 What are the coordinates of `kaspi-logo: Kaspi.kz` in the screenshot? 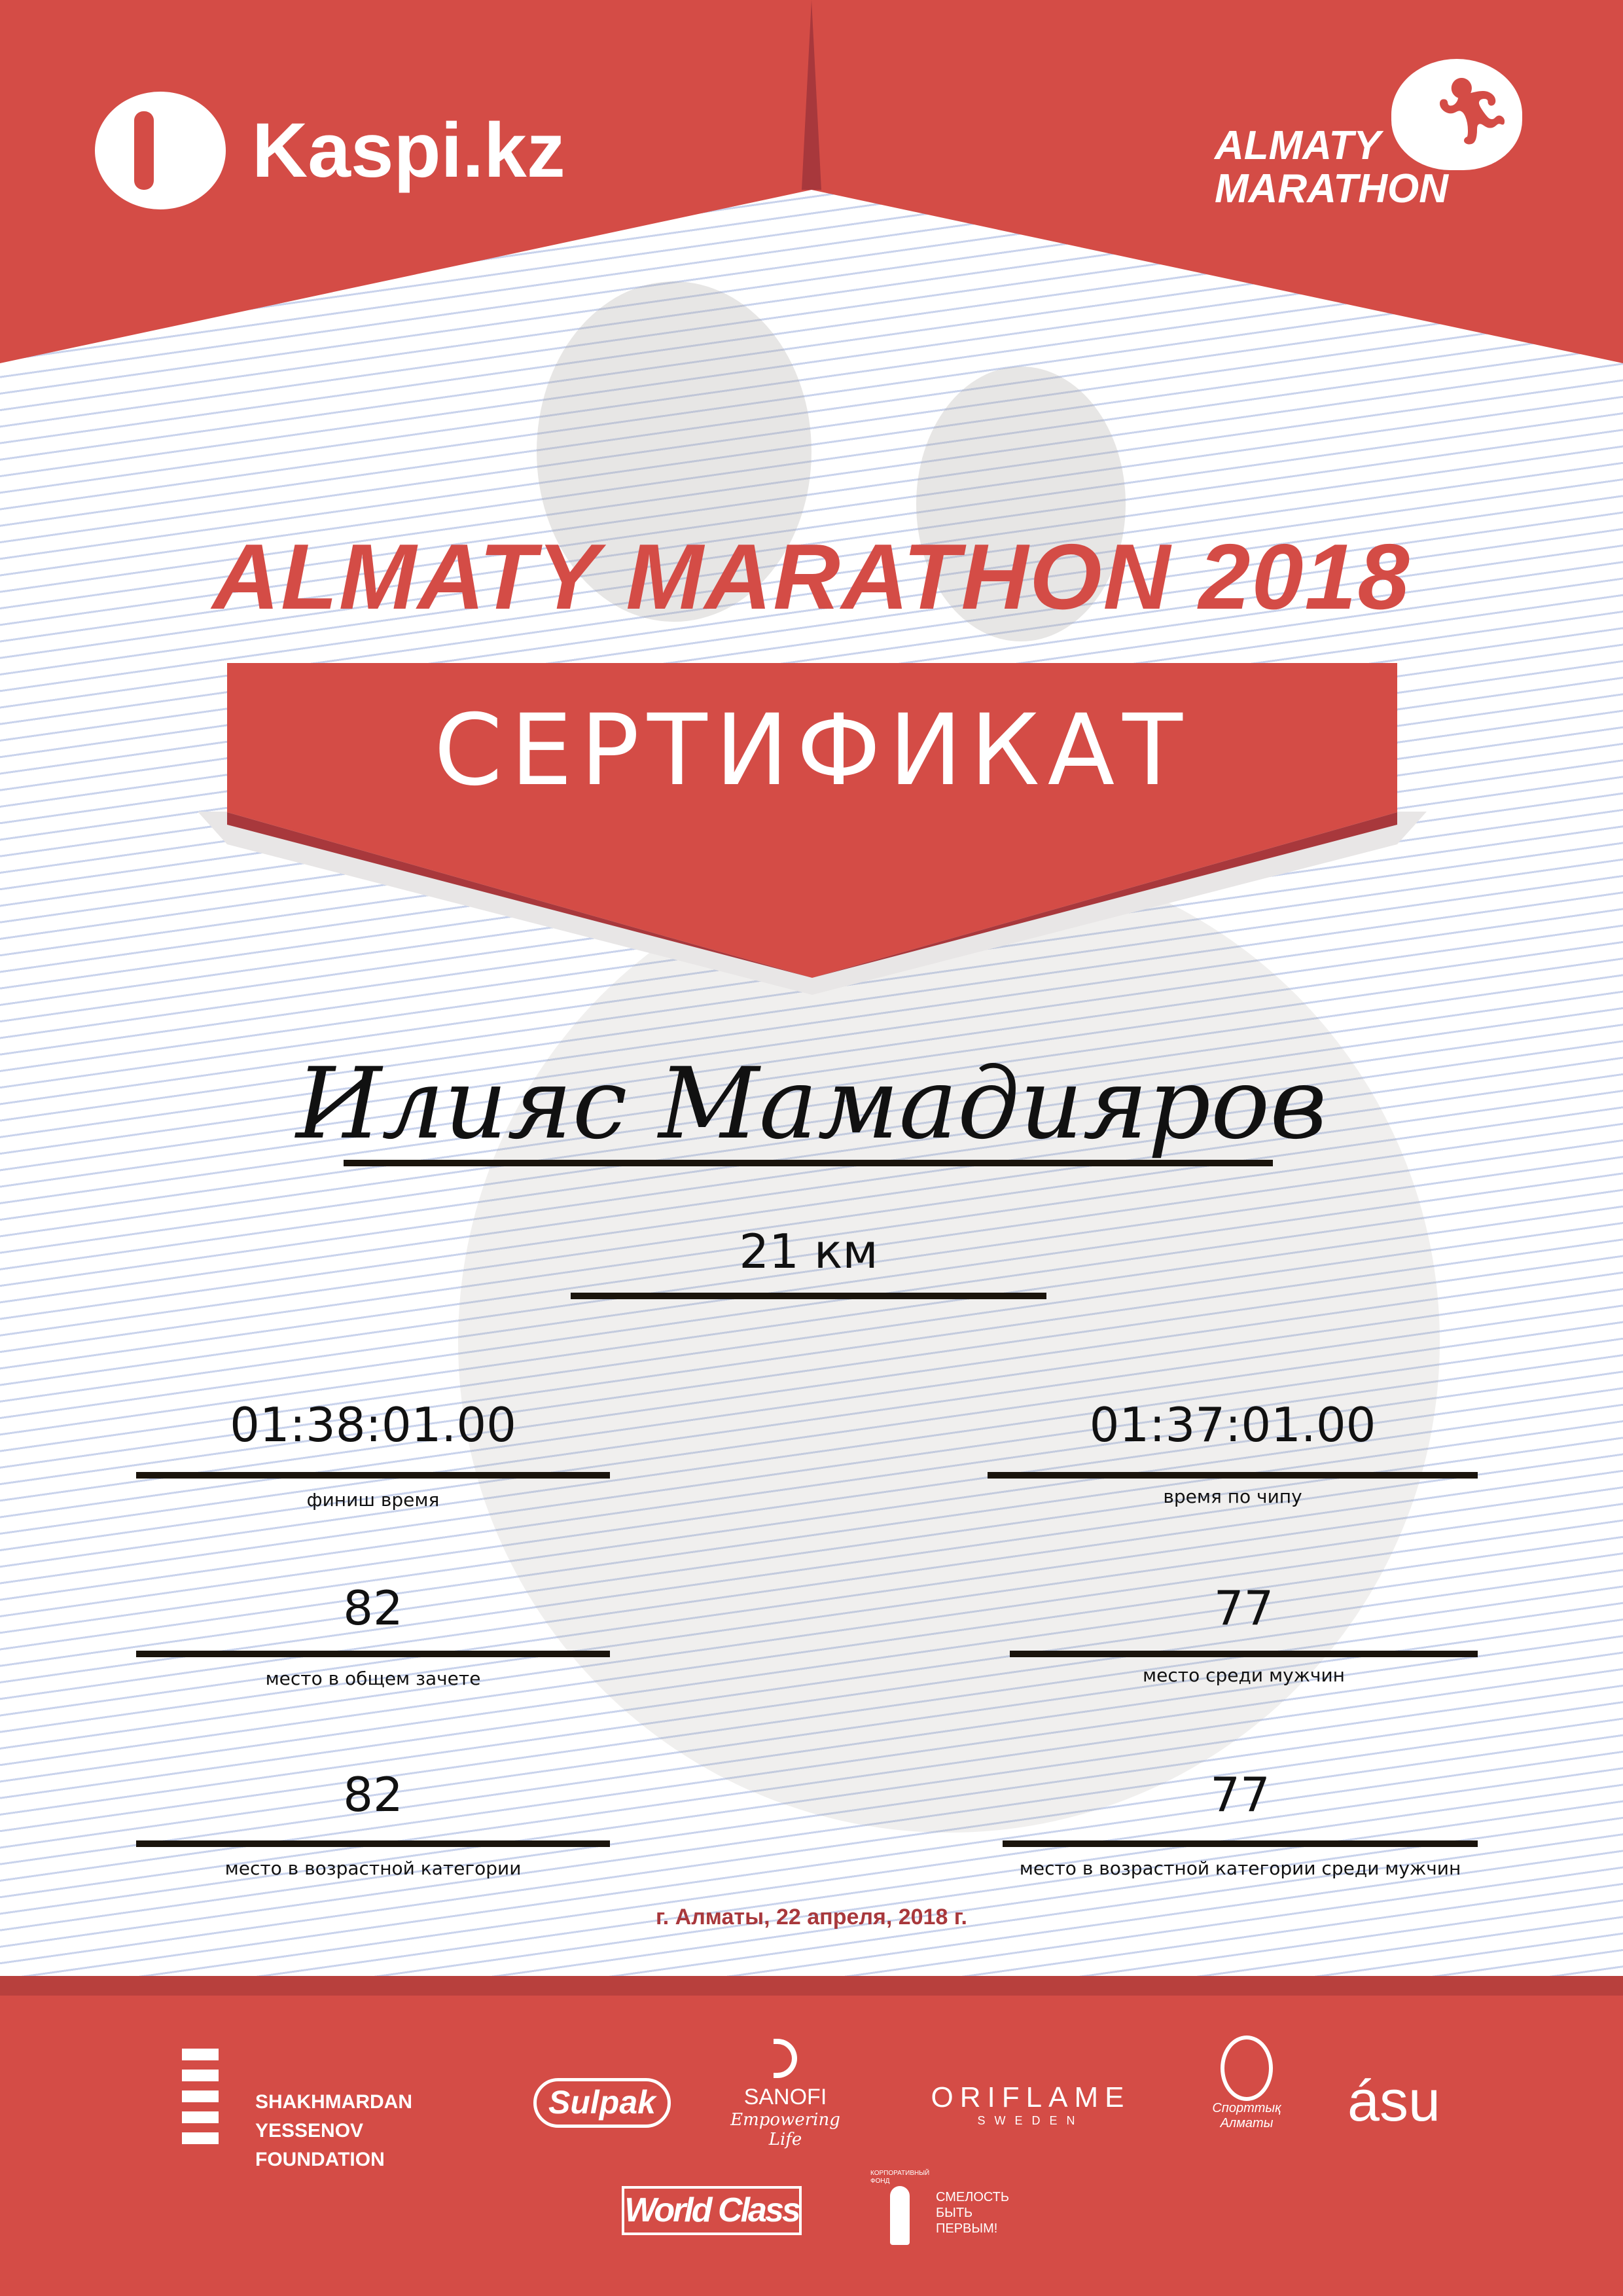 It's located at (330, 150).